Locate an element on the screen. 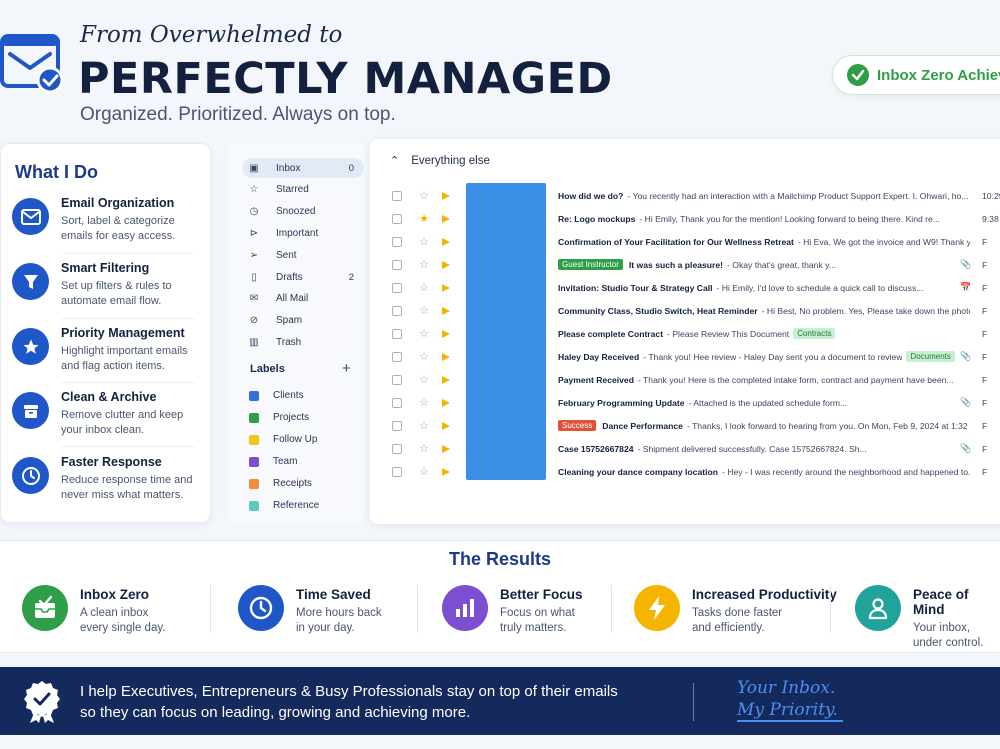  chevron-up-icon: ⌃ is located at coordinates (395, 161).